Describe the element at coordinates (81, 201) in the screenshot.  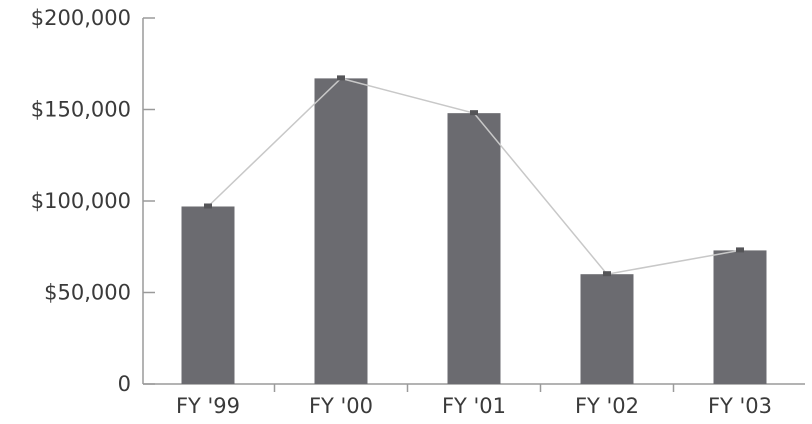
I see `y-tick-label: $100,000` at that location.